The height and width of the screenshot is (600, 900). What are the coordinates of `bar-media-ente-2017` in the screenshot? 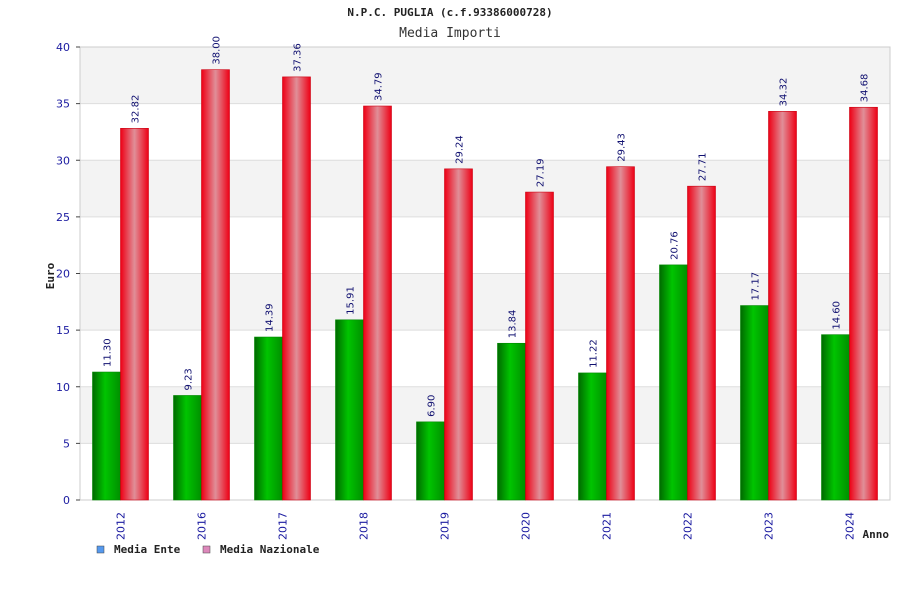 It's located at (268, 418).